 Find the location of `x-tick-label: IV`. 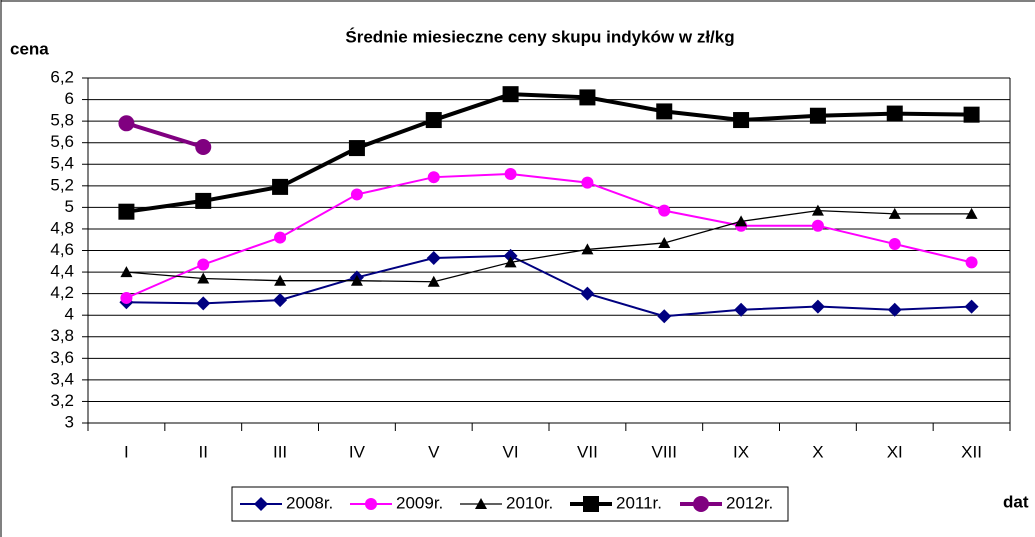

x-tick-label: IV is located at coordinates (357, 451).